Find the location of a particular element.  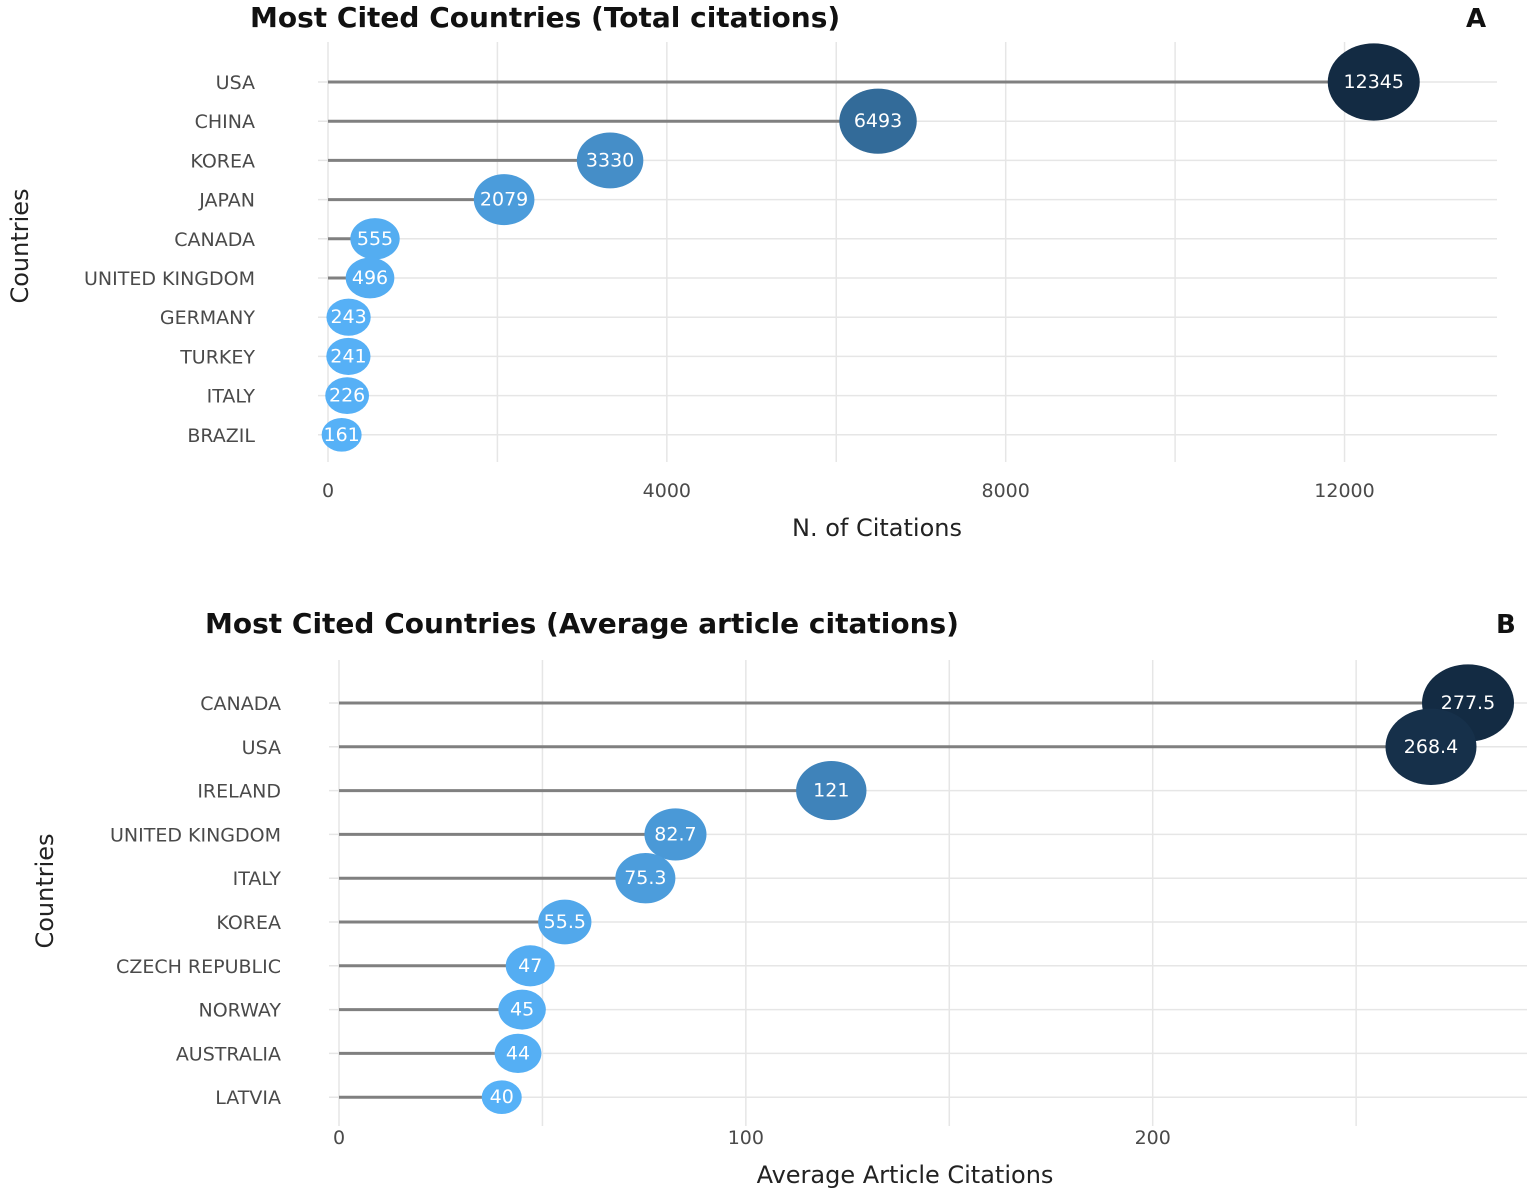

panel-a-point-germany is located at coordinates (348, 317).